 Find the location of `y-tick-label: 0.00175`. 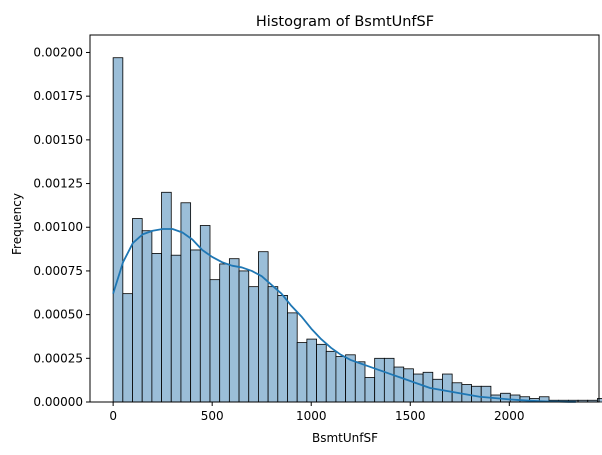

y-tick-label: 0.00175 is located at coordinates (58, 96).